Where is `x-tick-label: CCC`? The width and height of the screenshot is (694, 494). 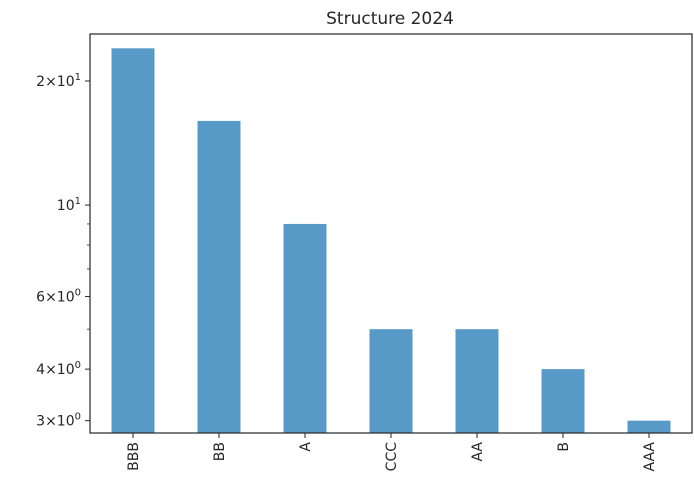
x-tick-label: CCC is located at coordinates (392, 457).